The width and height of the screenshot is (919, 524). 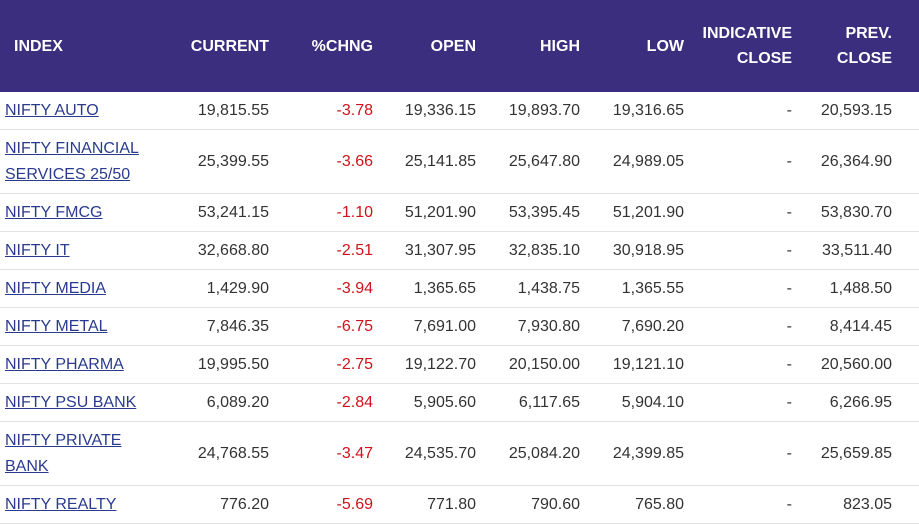 What do you see at coordinates (37, 250) in the screenshot?
I see `index-link: NIFTY IT` at bounding box center [37, 250].